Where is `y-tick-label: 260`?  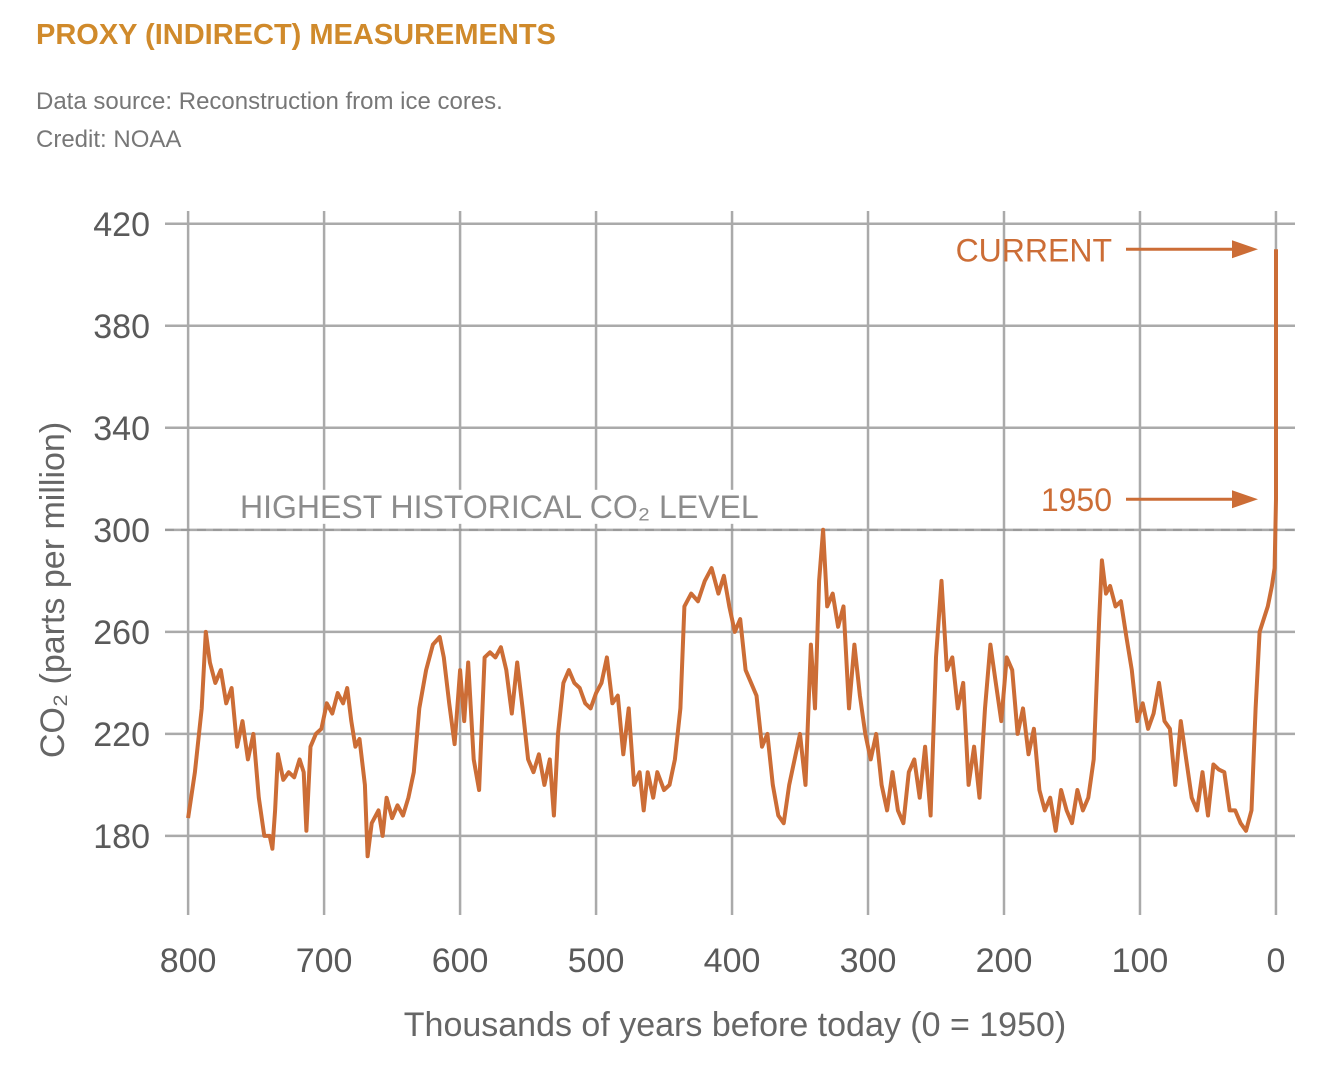 y-tick-label: 260 is located at coordinates (121, 633).